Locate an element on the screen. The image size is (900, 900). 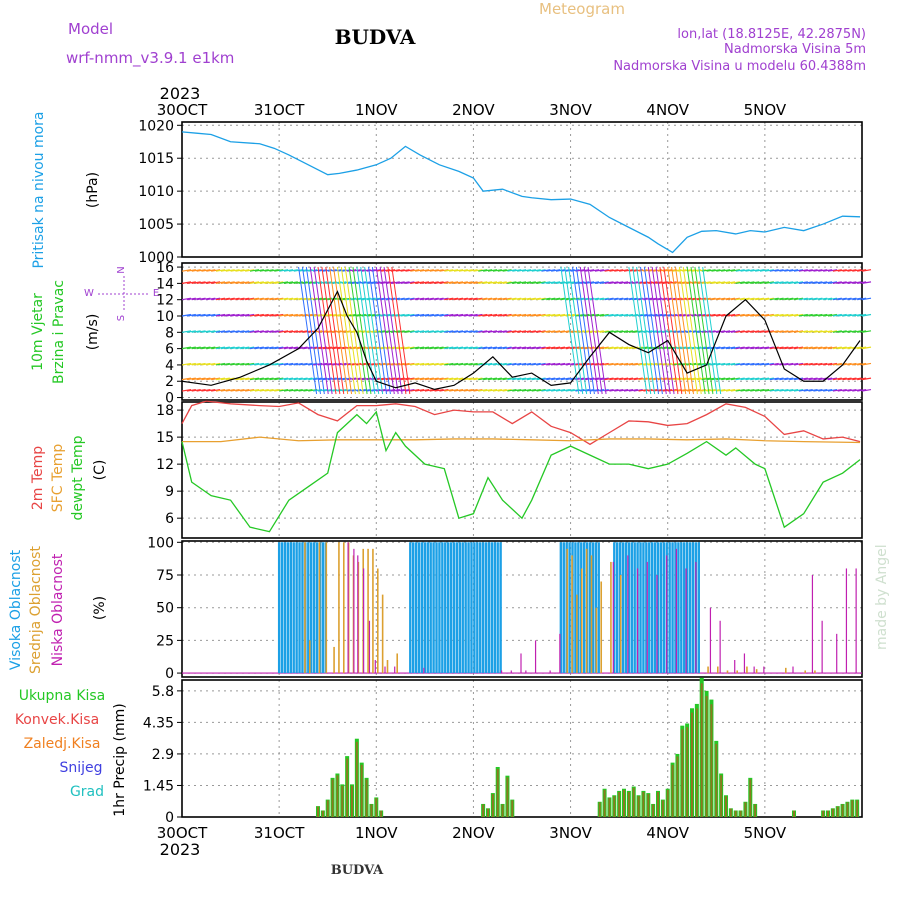
y-tick-label: 8 is located at coordinates (169, 333).